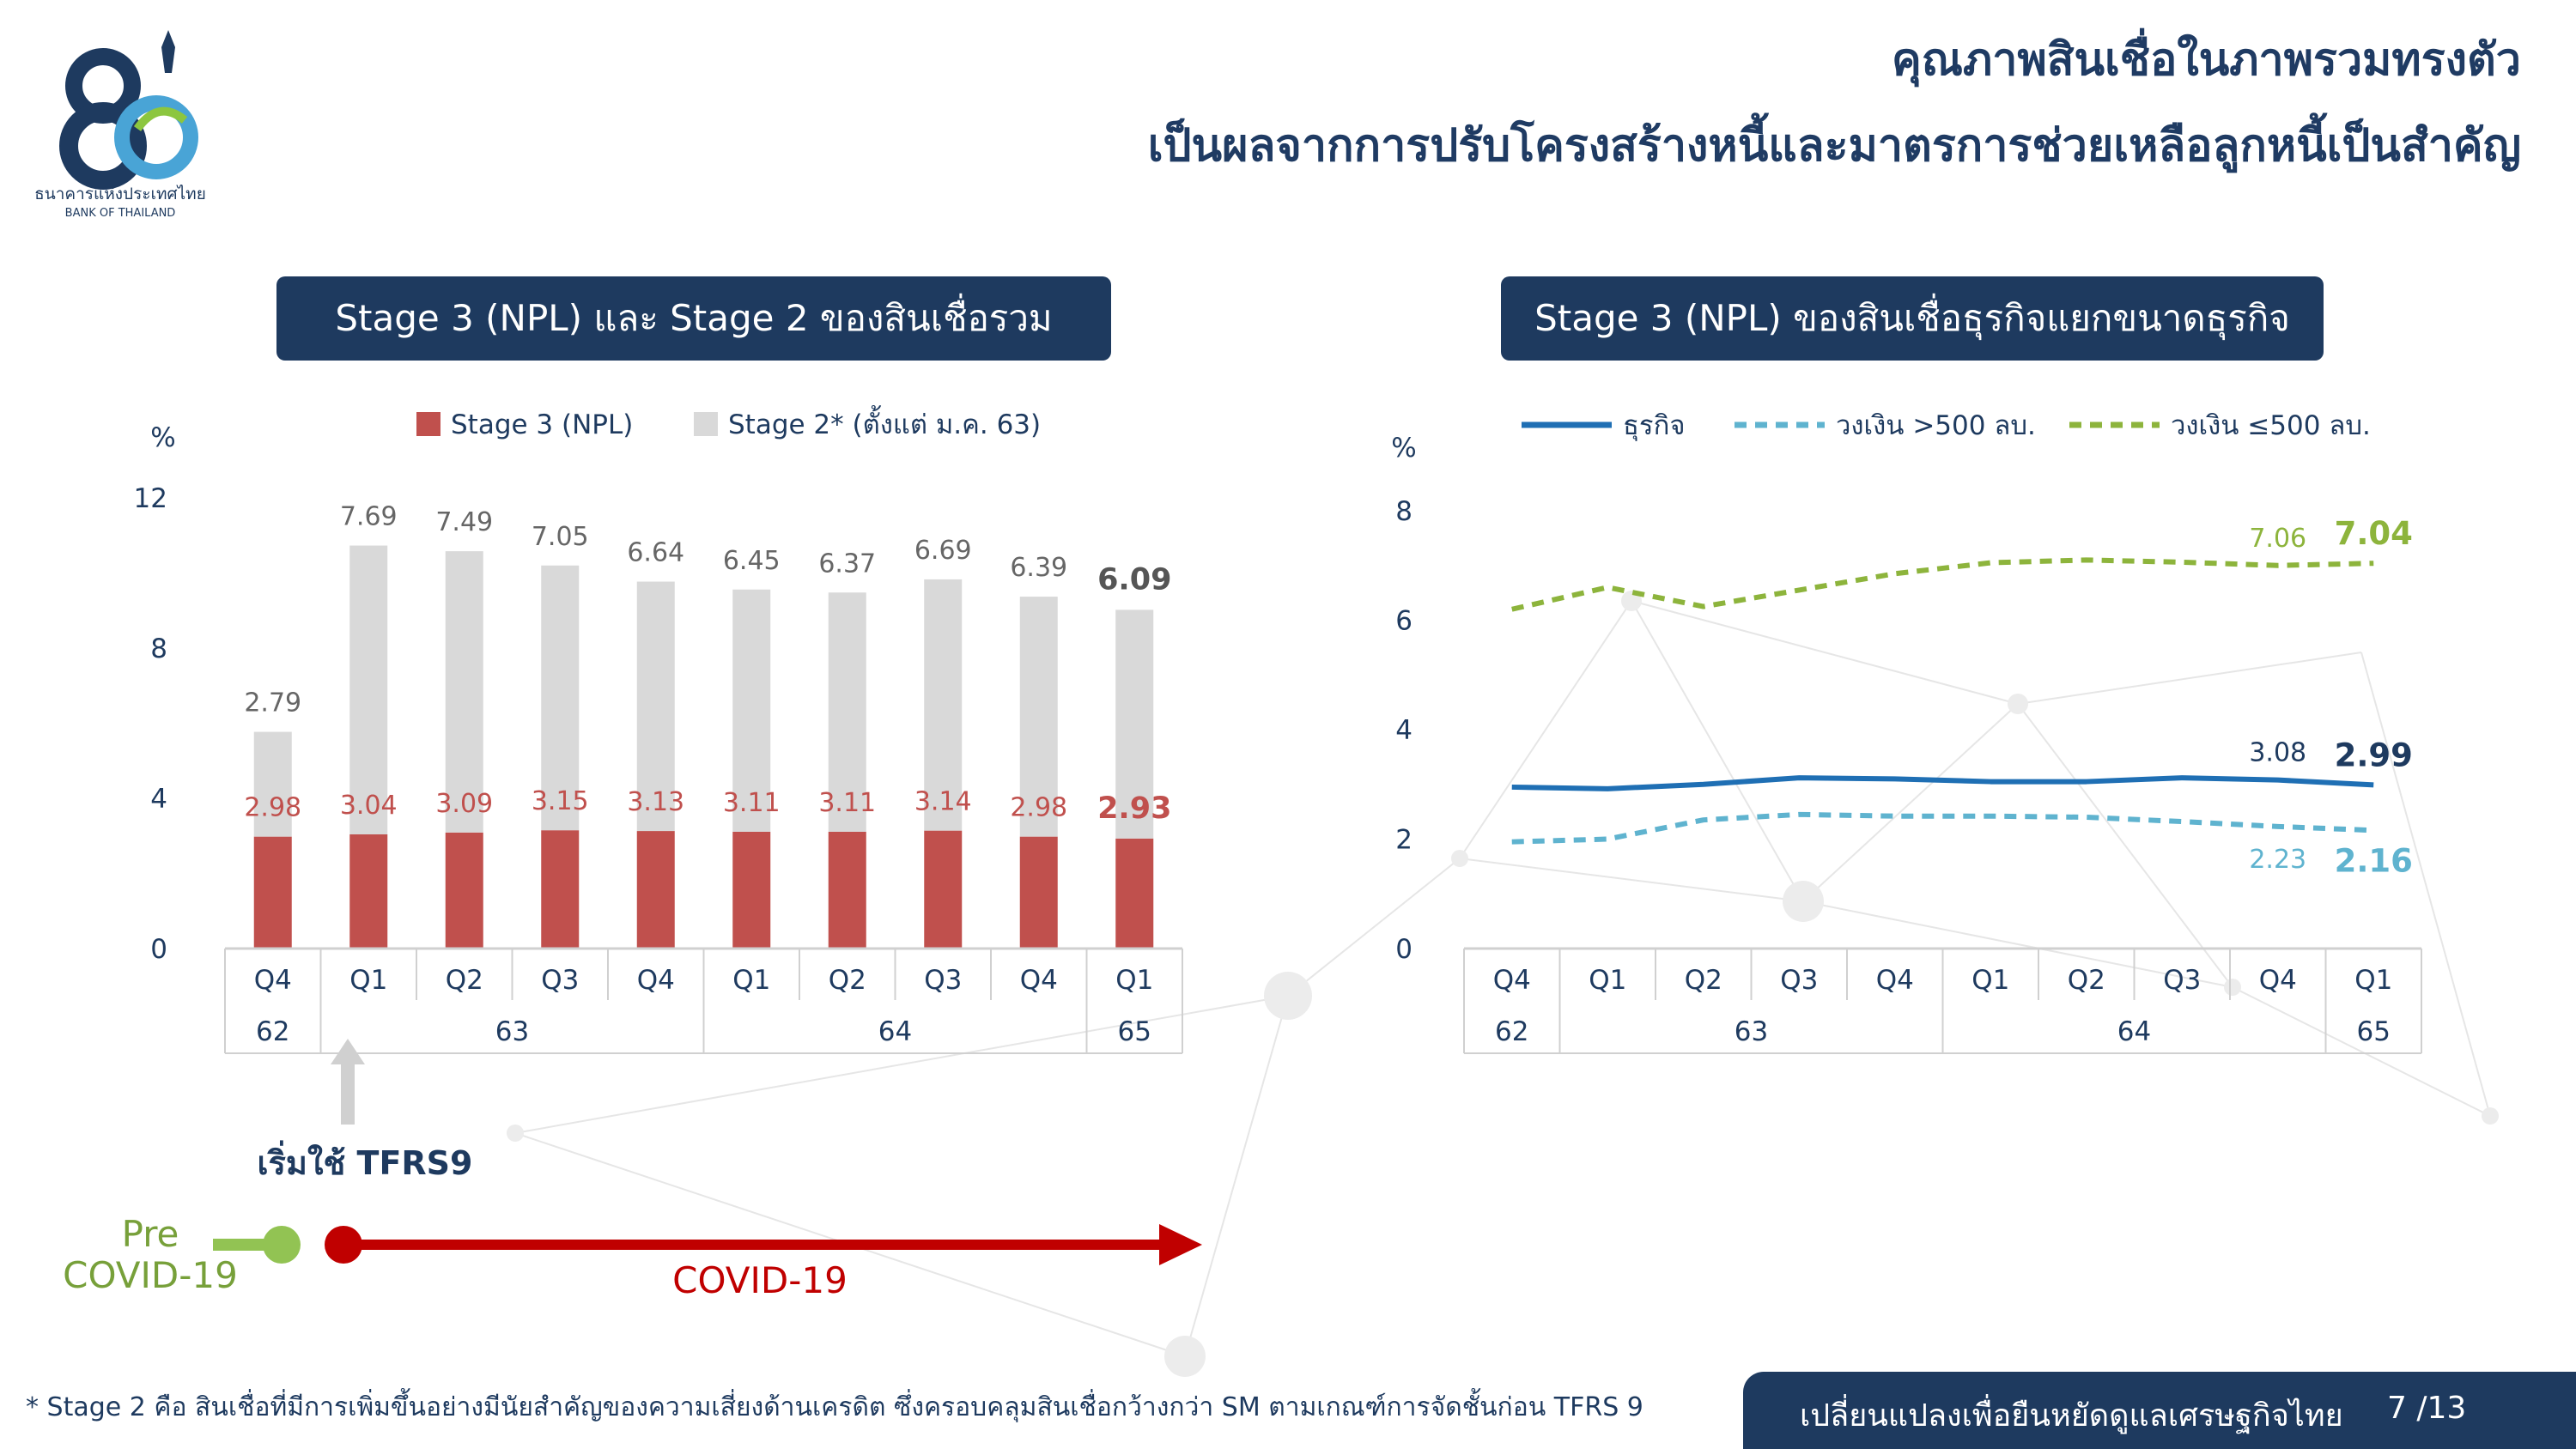  I want to click on pre-covid-label-line1: Pre, so click(150, 1234).